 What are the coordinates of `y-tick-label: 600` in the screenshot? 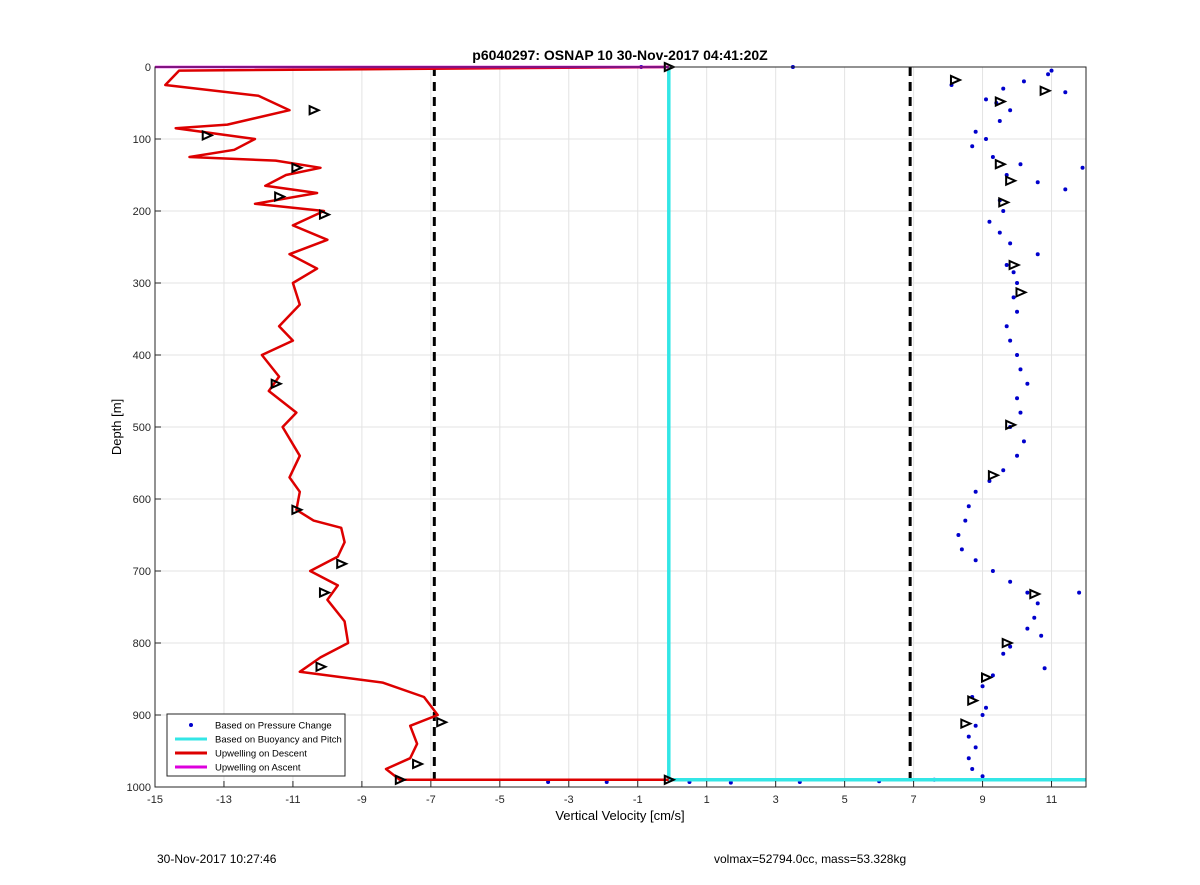 It's located at (142, 500).